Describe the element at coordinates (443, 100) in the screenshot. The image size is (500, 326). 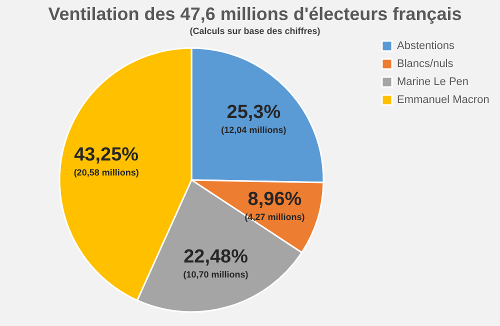
I see `legend-label: Emmanuel Macron` at that location.